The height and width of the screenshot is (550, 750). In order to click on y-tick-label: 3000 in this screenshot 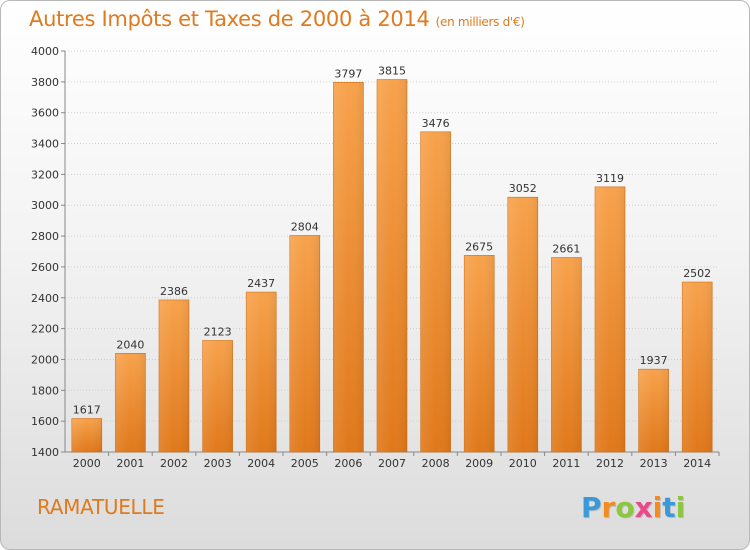, I will do `click(45, 205)`.